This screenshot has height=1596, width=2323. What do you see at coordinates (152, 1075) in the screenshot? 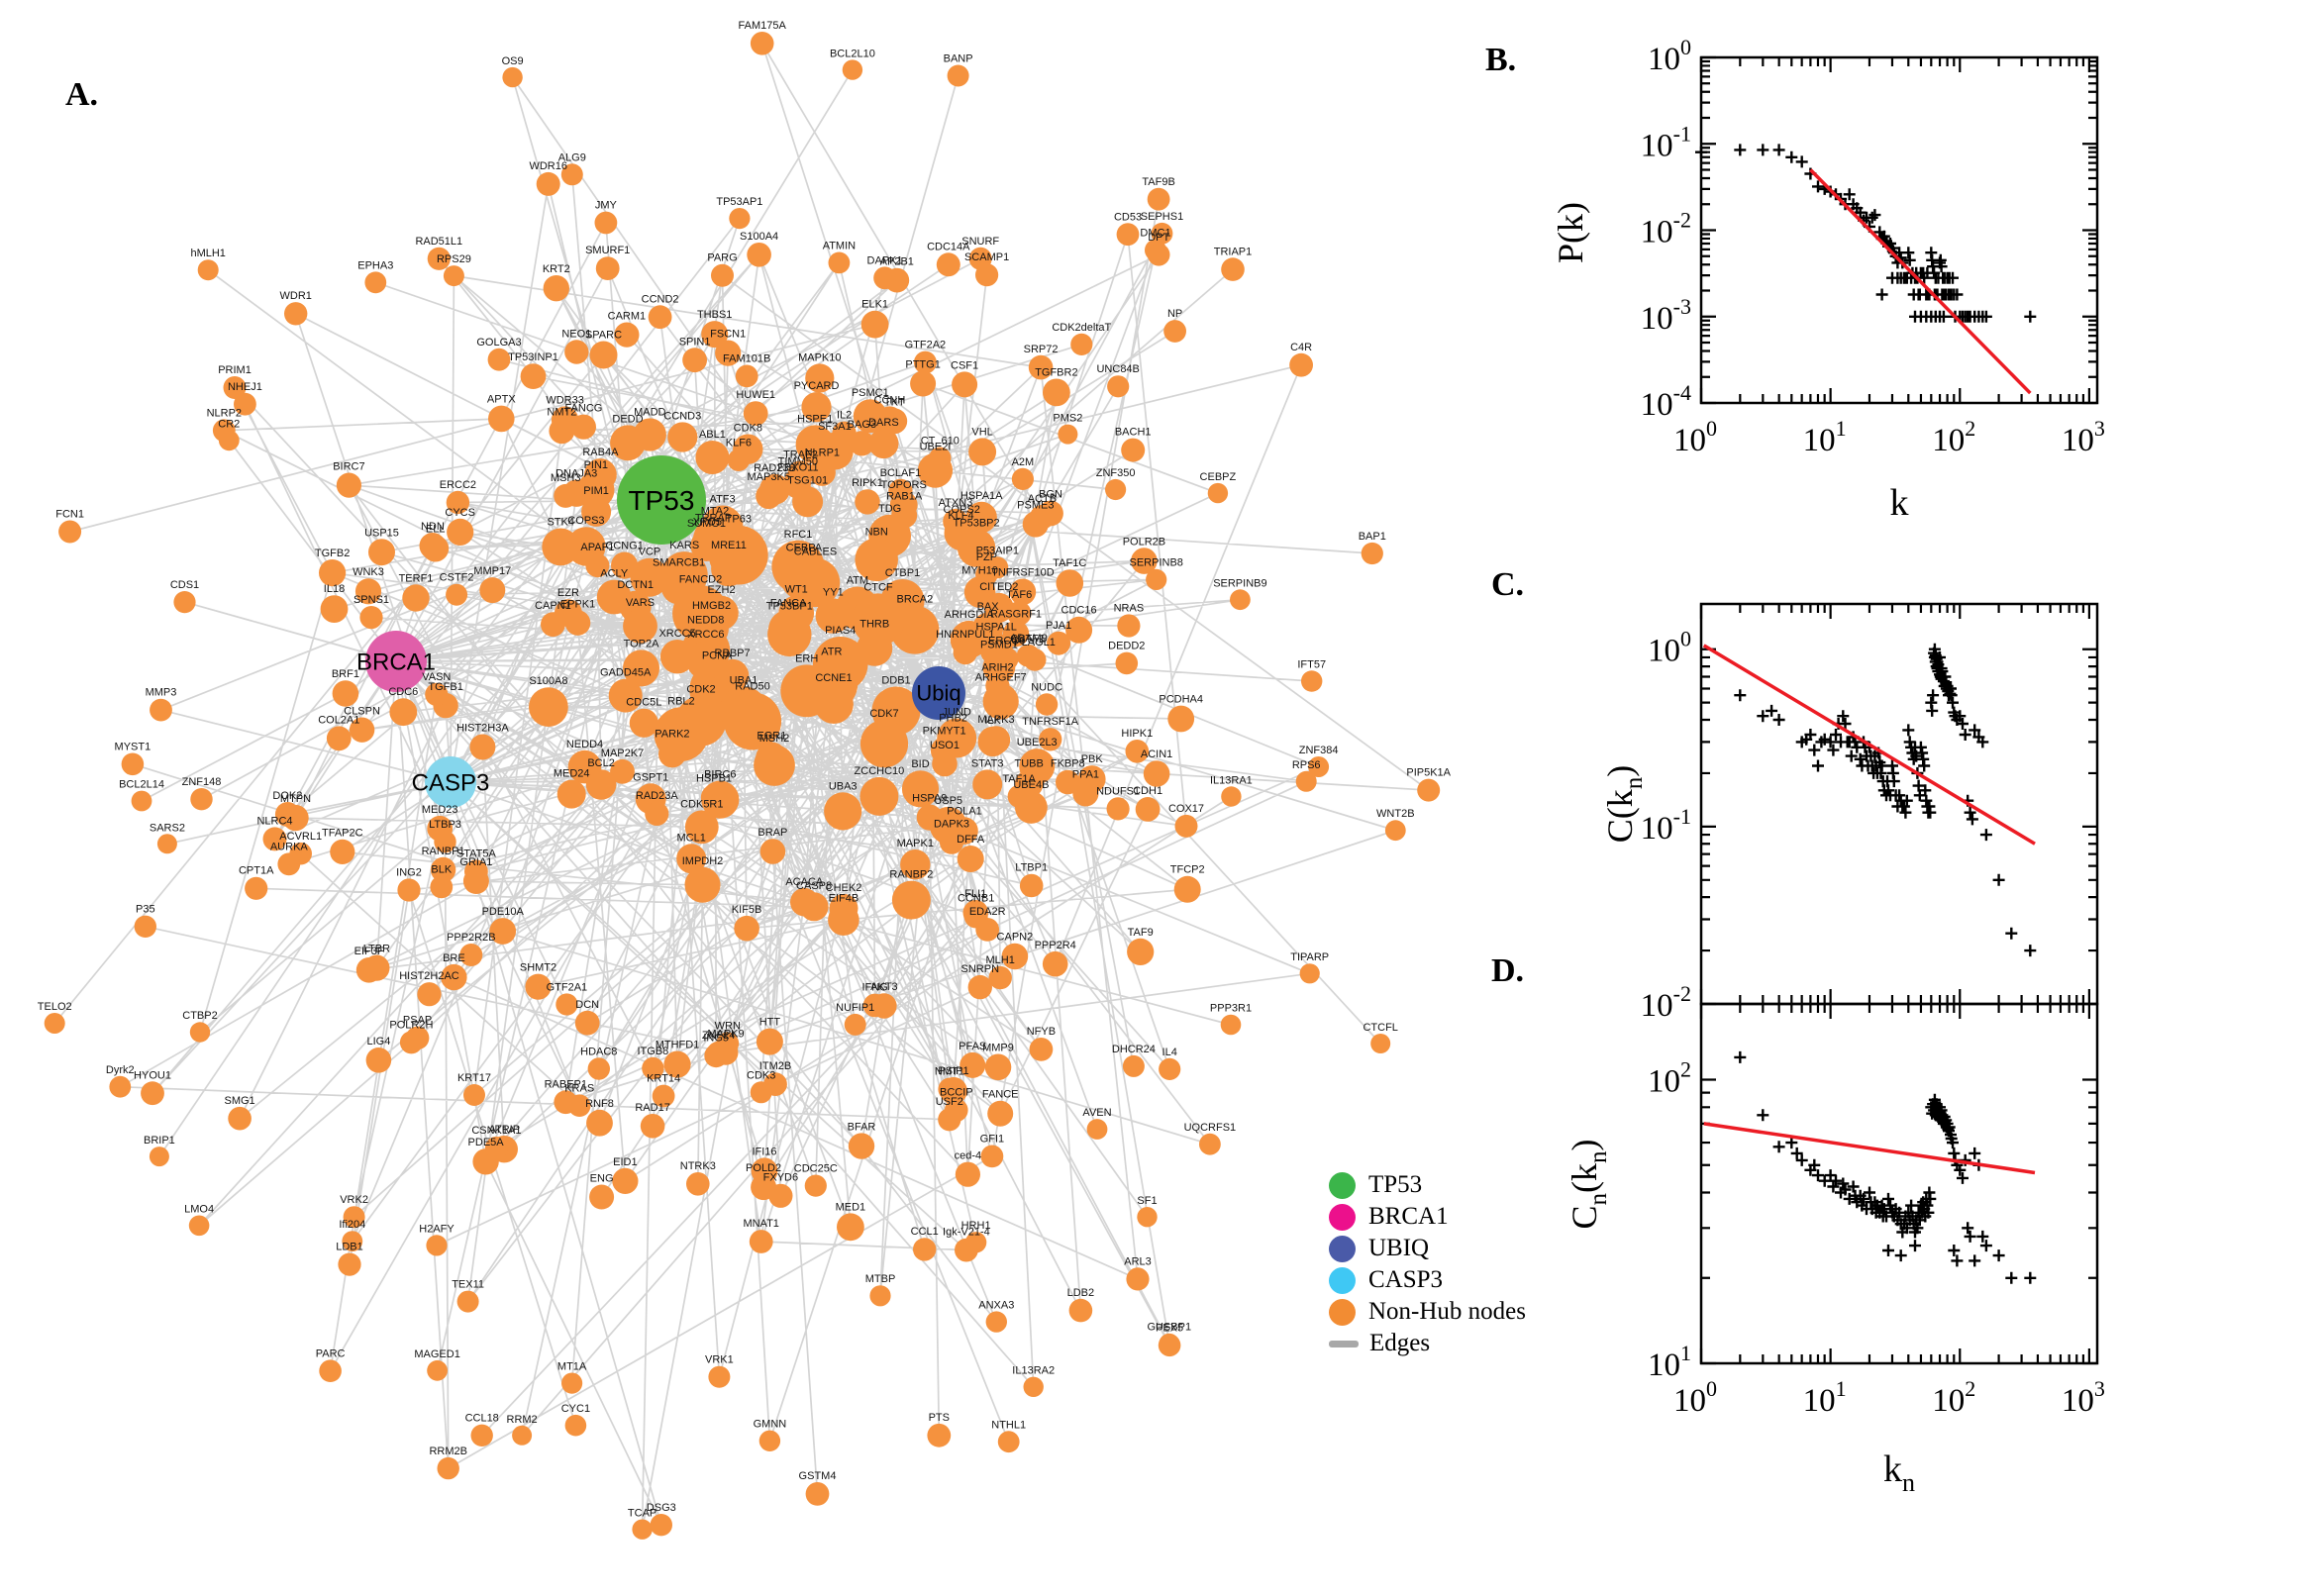
I see `network-node-label: HYOU1` at bounding box center [152, 1075].